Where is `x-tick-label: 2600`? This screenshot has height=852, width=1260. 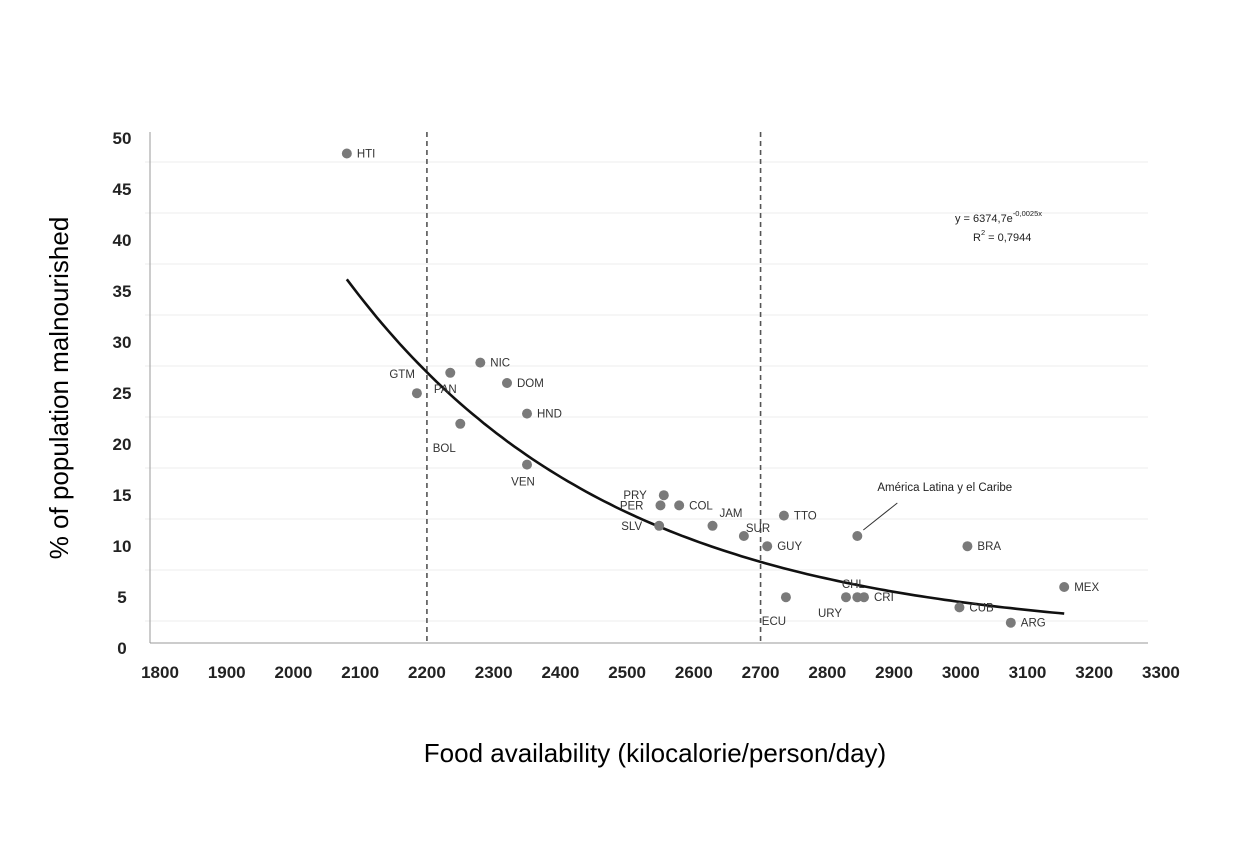
x-tick-label: 2600 is located at coordinates (694, 672).